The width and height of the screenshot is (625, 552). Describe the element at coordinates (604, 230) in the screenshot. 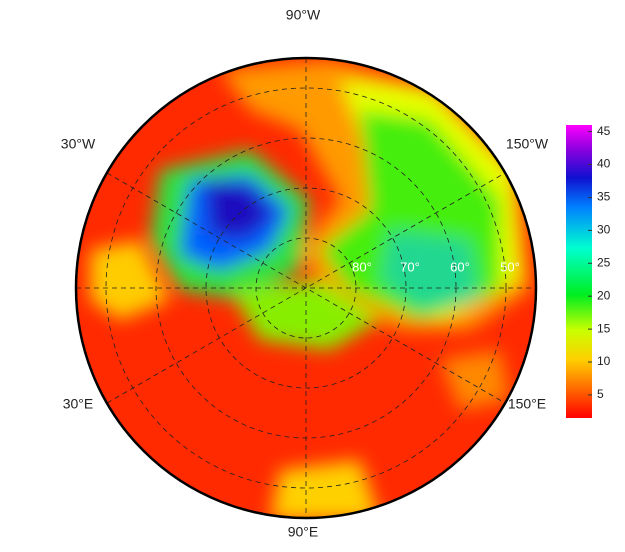

I see `colorbar-tick-label: 30` at that location.